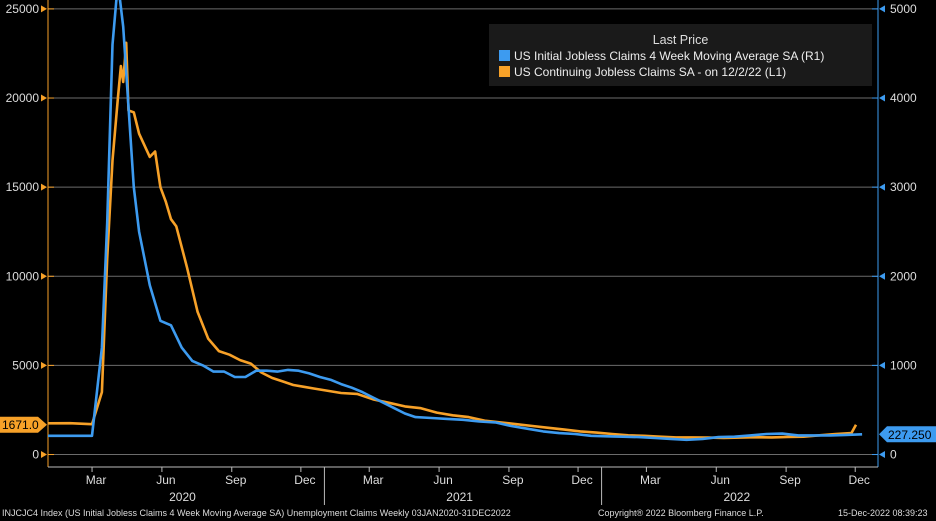 This screenshot has width=936, height=521. What do you see at coordinates (182, 497) in the screenshot?
I see `x-axis-year-label: 2020` at bounding box center [182, 497].